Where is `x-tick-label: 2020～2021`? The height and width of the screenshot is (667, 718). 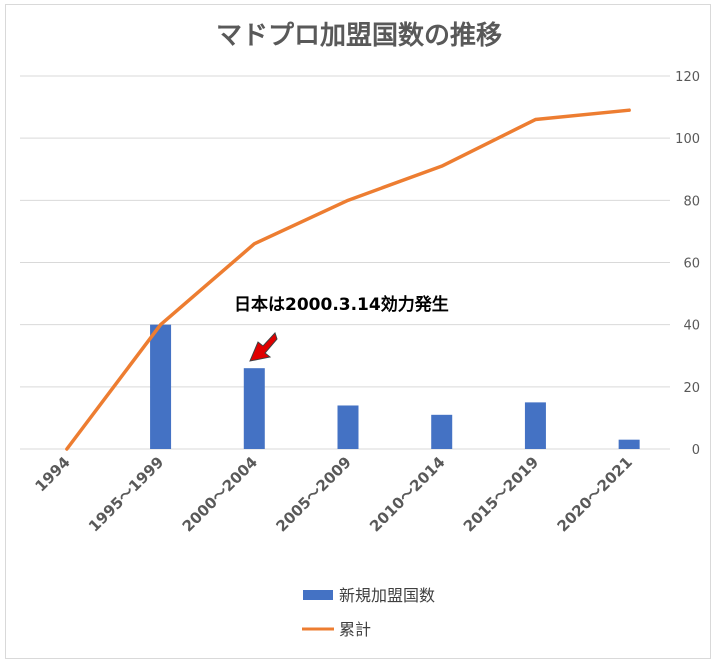
x-tick-label: 2020～2021 is located at coordinates (595, 494).